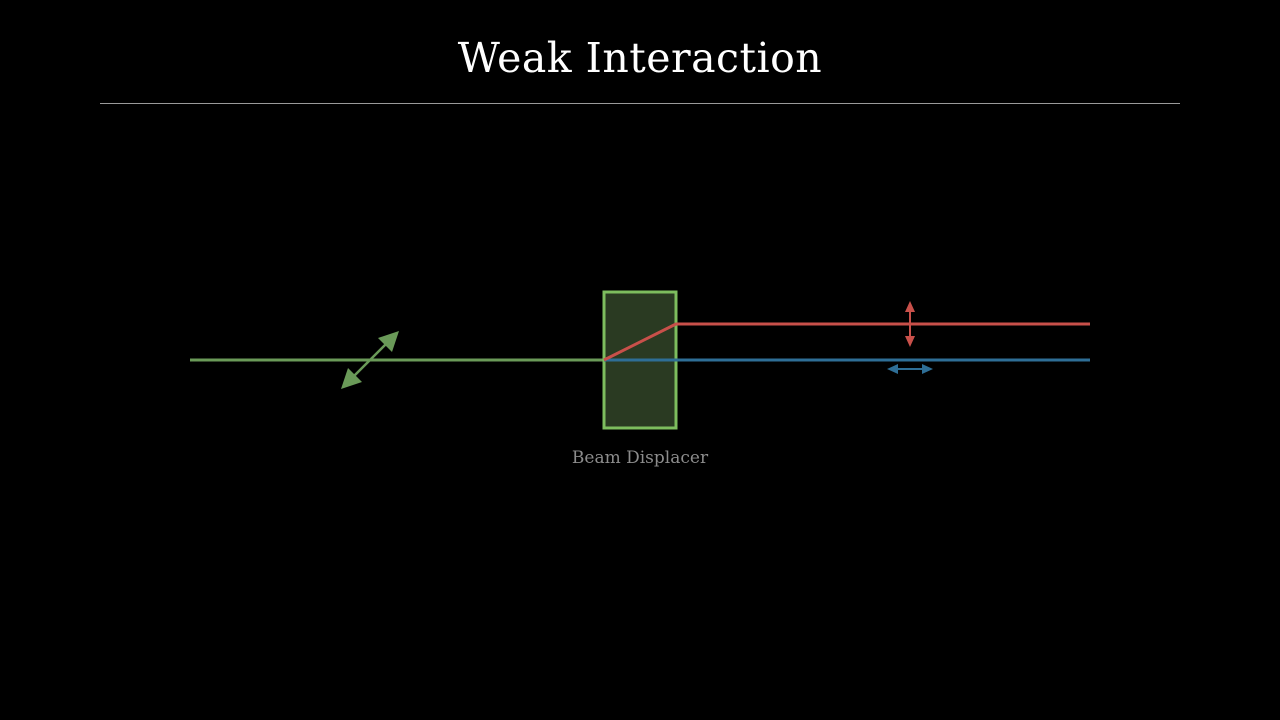 The image size is (1280, 720). Describe the element at coordinates (910, 369) in the screenshot. I see `horizontal-polarization-arrow-icon` at that location.